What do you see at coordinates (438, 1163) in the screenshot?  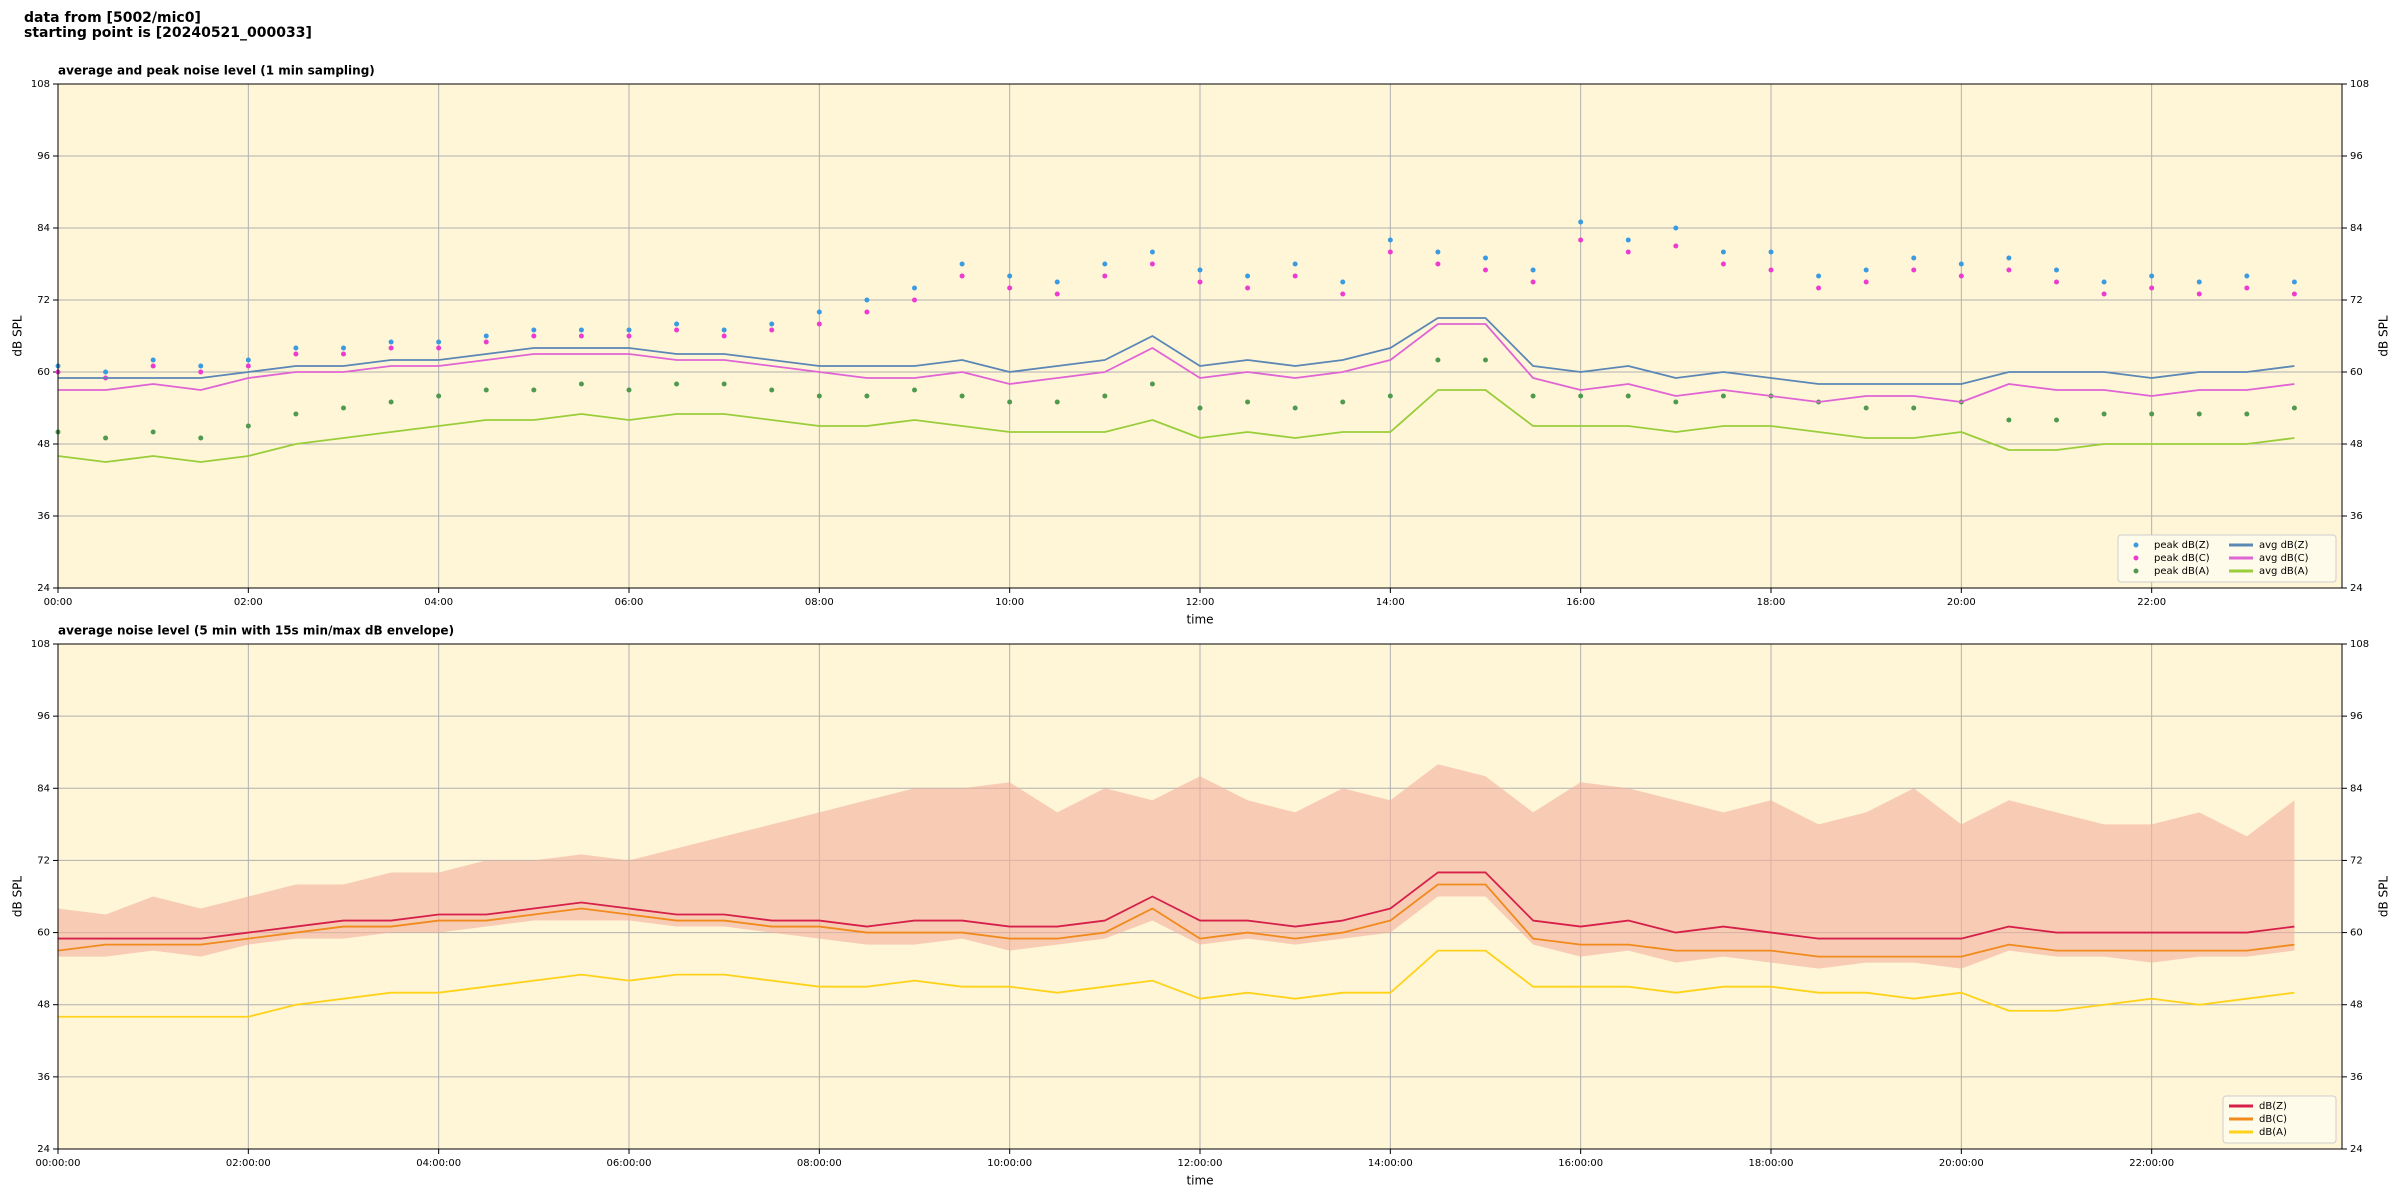 I see `x-tick-label: 04:00:00` at bounding box center [438, 1163].